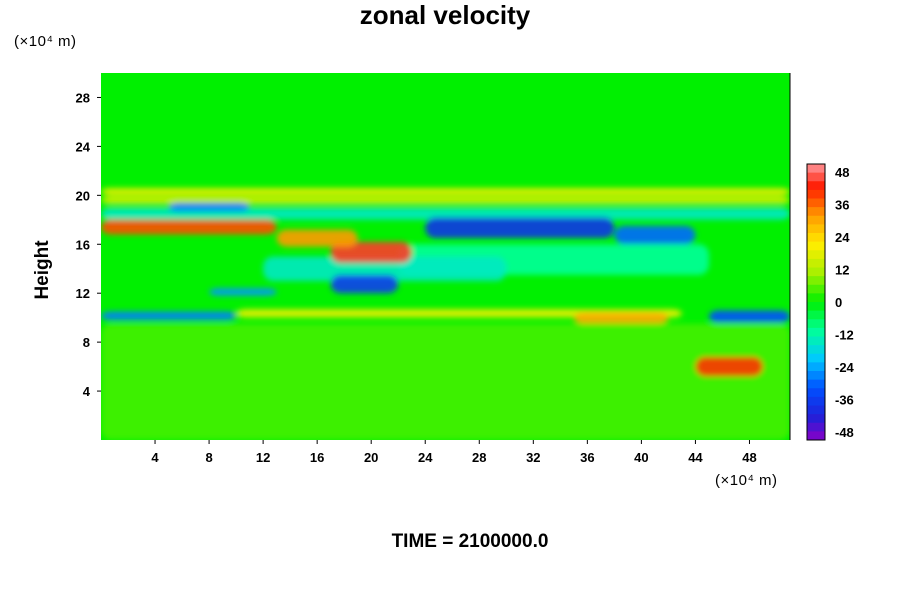 The width and height of the screenshot is (900, 600). What do you see at coordinates (844, 432) in the screenshot?
I see `colorbar-tick-label: -48` at bounding box center [844, 432].